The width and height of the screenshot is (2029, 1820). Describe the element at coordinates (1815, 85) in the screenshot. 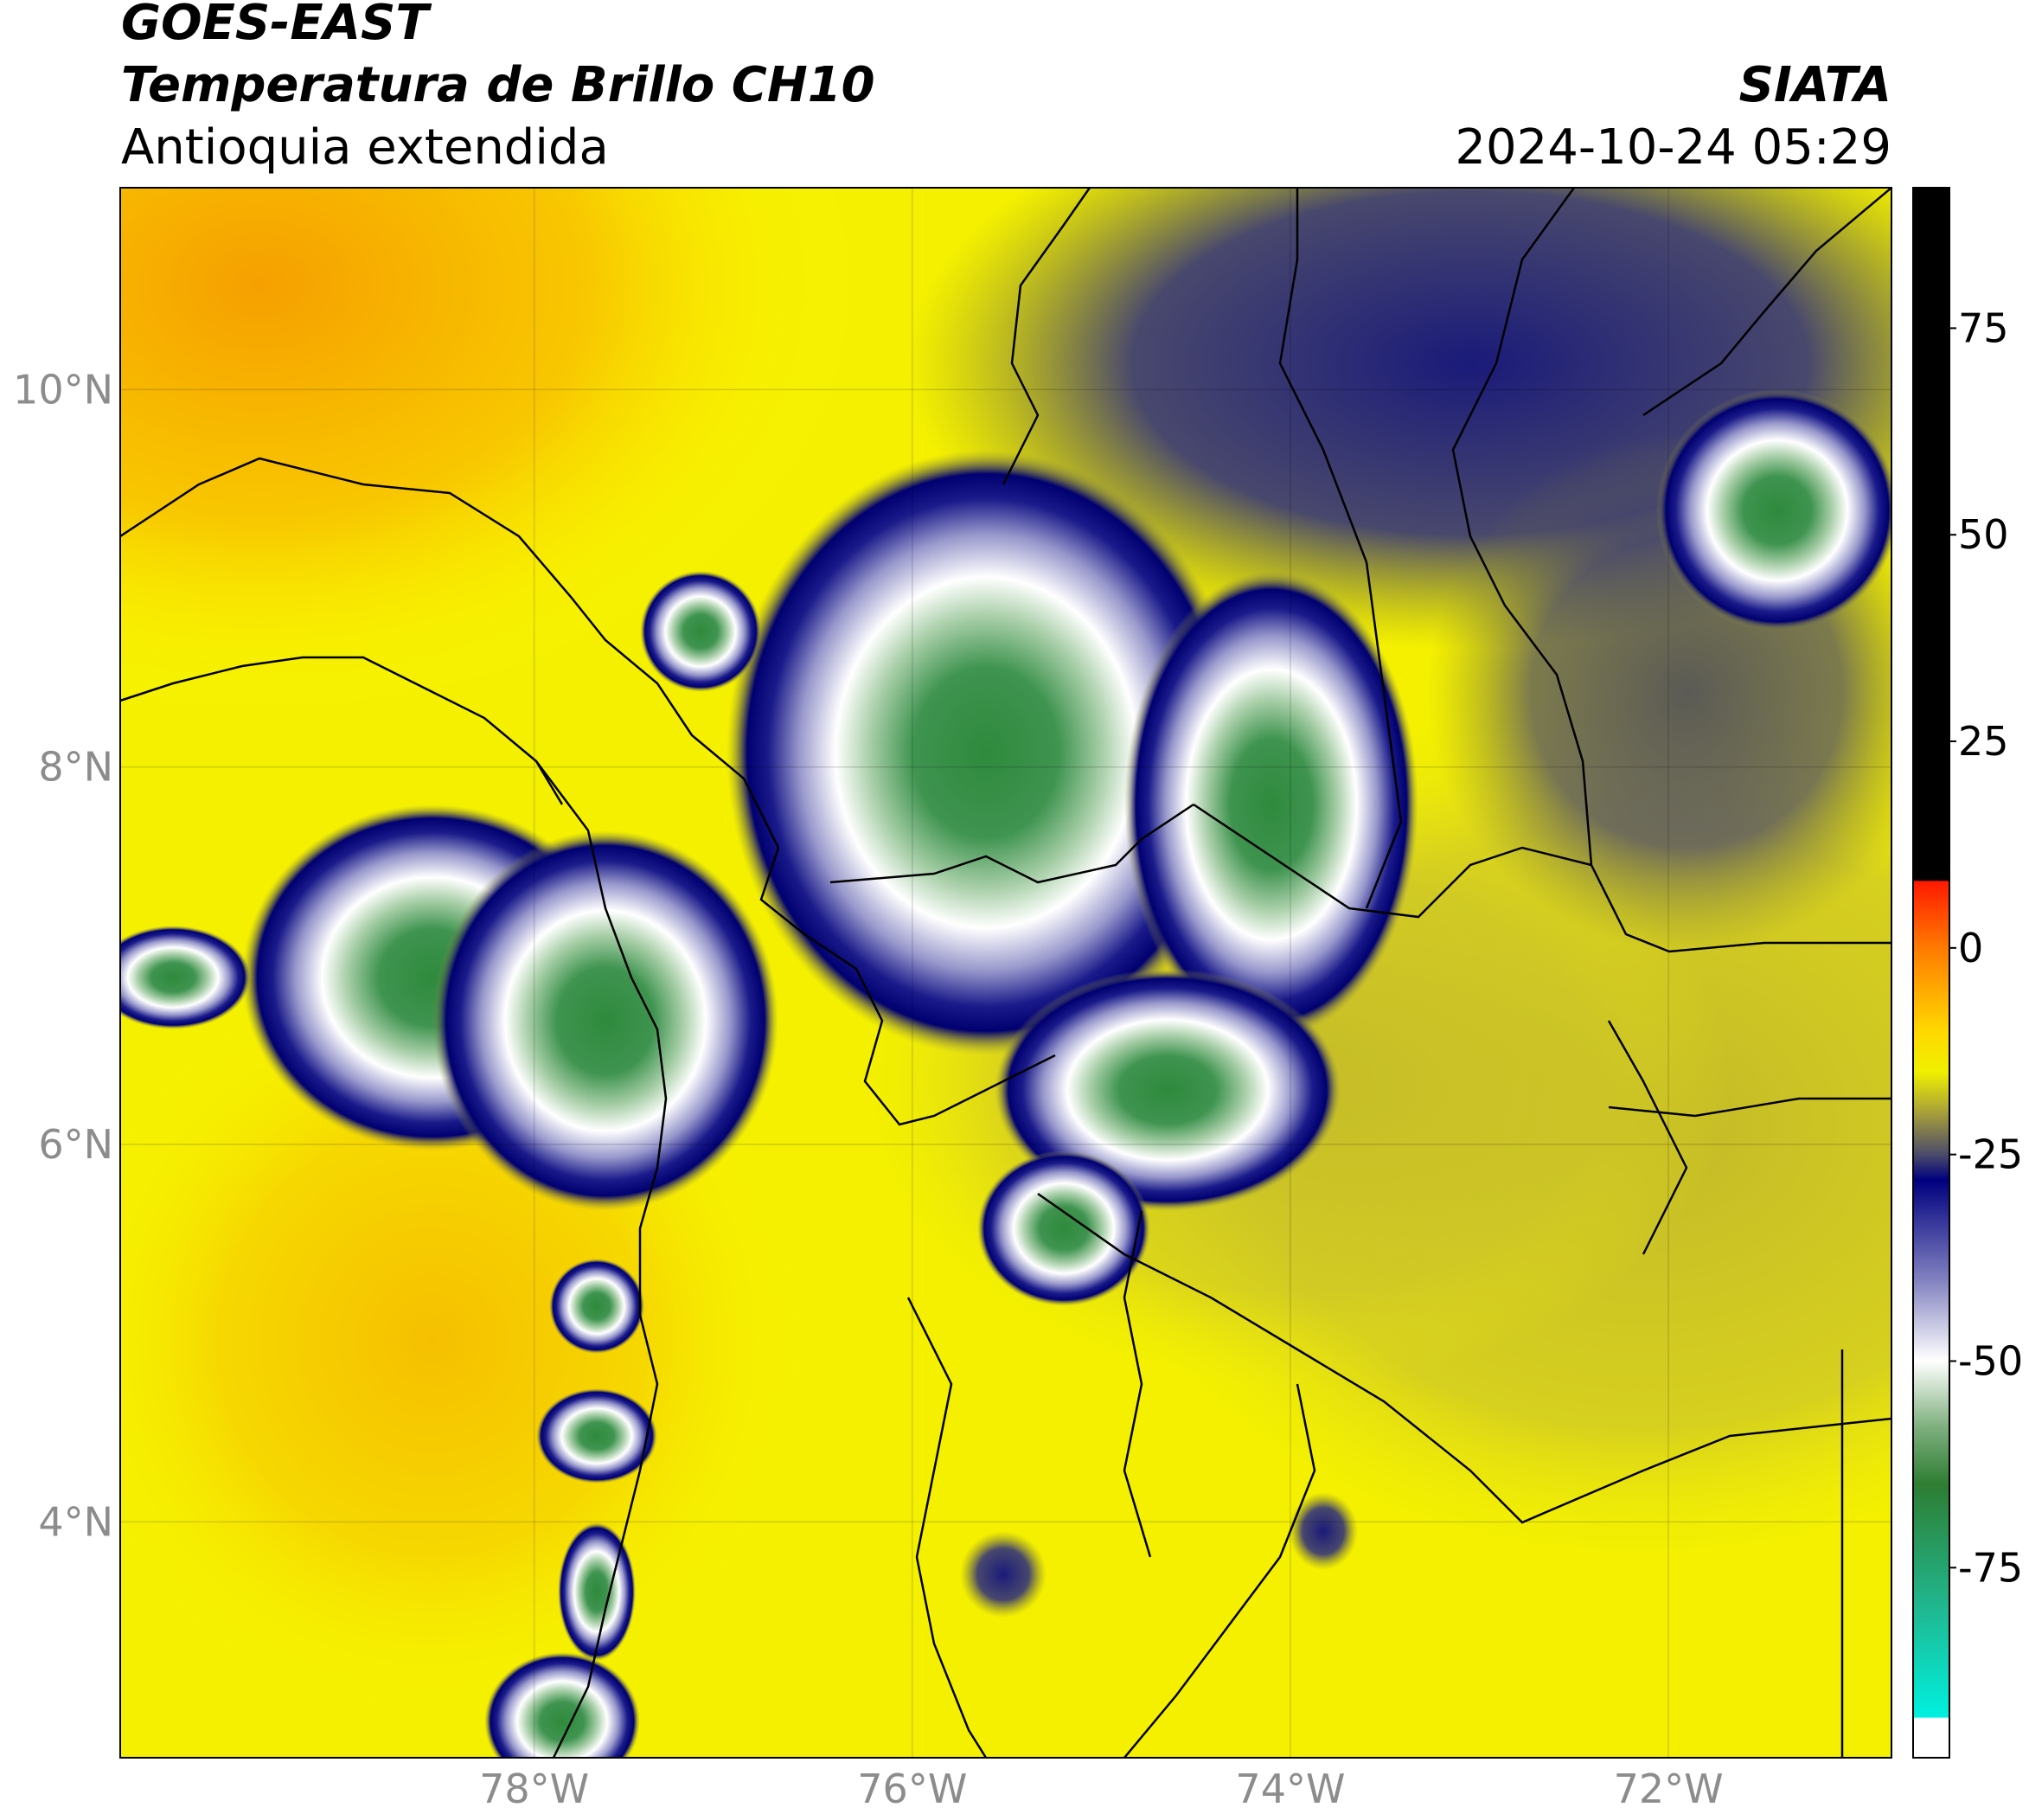

I see `source: SIATA` at that location.